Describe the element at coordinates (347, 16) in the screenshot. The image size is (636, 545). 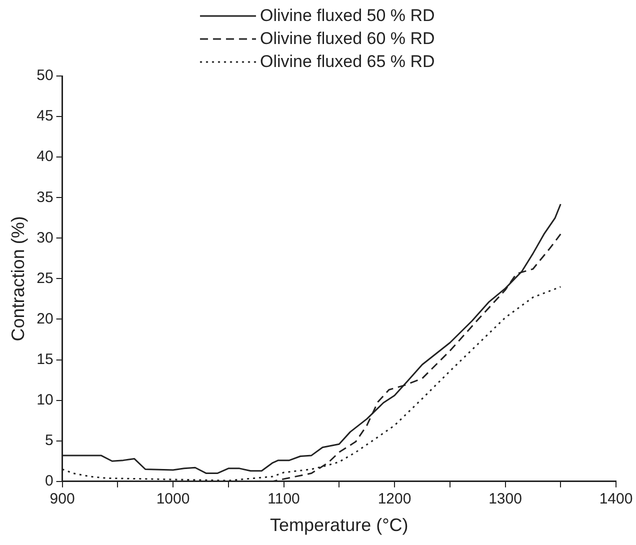
I see `legend-label: Olivine fluxed 50 % RD` at that location.